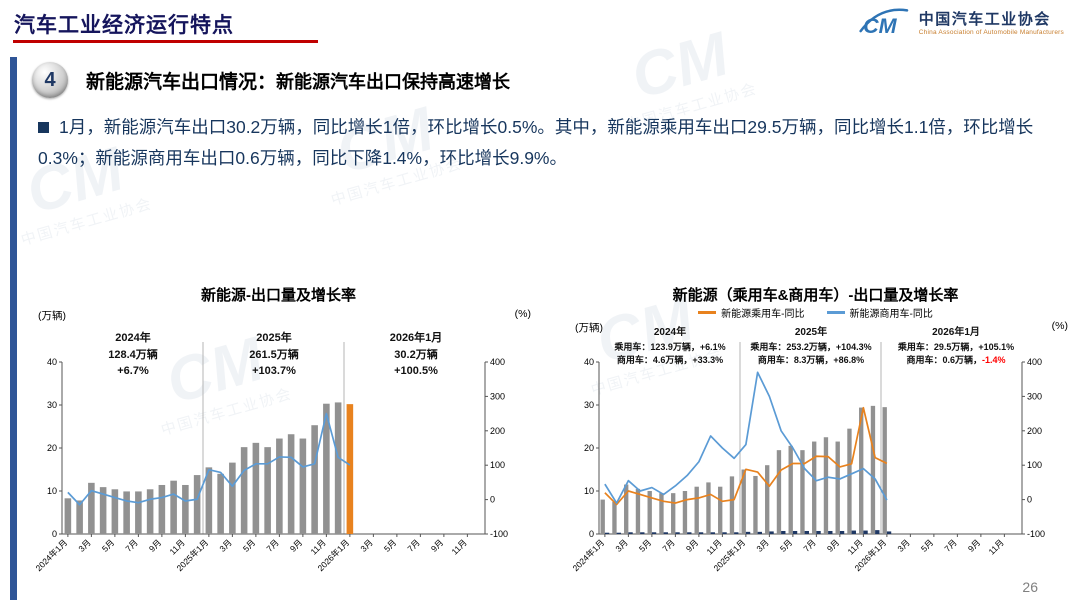 Image resolution: width=1080 pixels, height=607 pixels. What do you see at coordinates (181, 82) in the screenshot?
I see `section-title-bold: 新能源汽车出口情况：` at bounding box center [181, 82].